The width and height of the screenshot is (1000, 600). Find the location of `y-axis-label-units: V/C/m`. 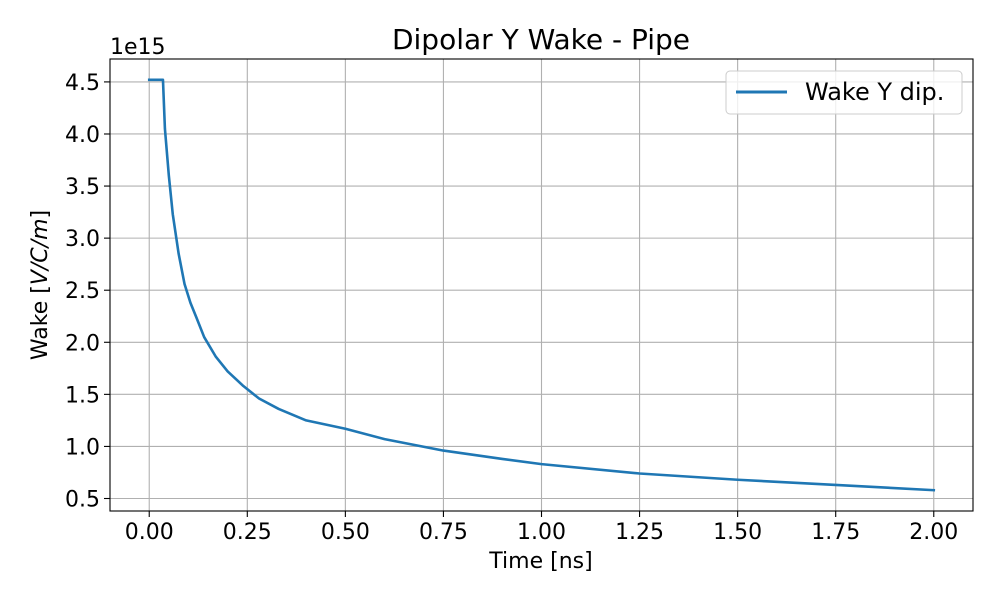

y-axis-label-units: V/C/m is located at coordinates (40, 252).